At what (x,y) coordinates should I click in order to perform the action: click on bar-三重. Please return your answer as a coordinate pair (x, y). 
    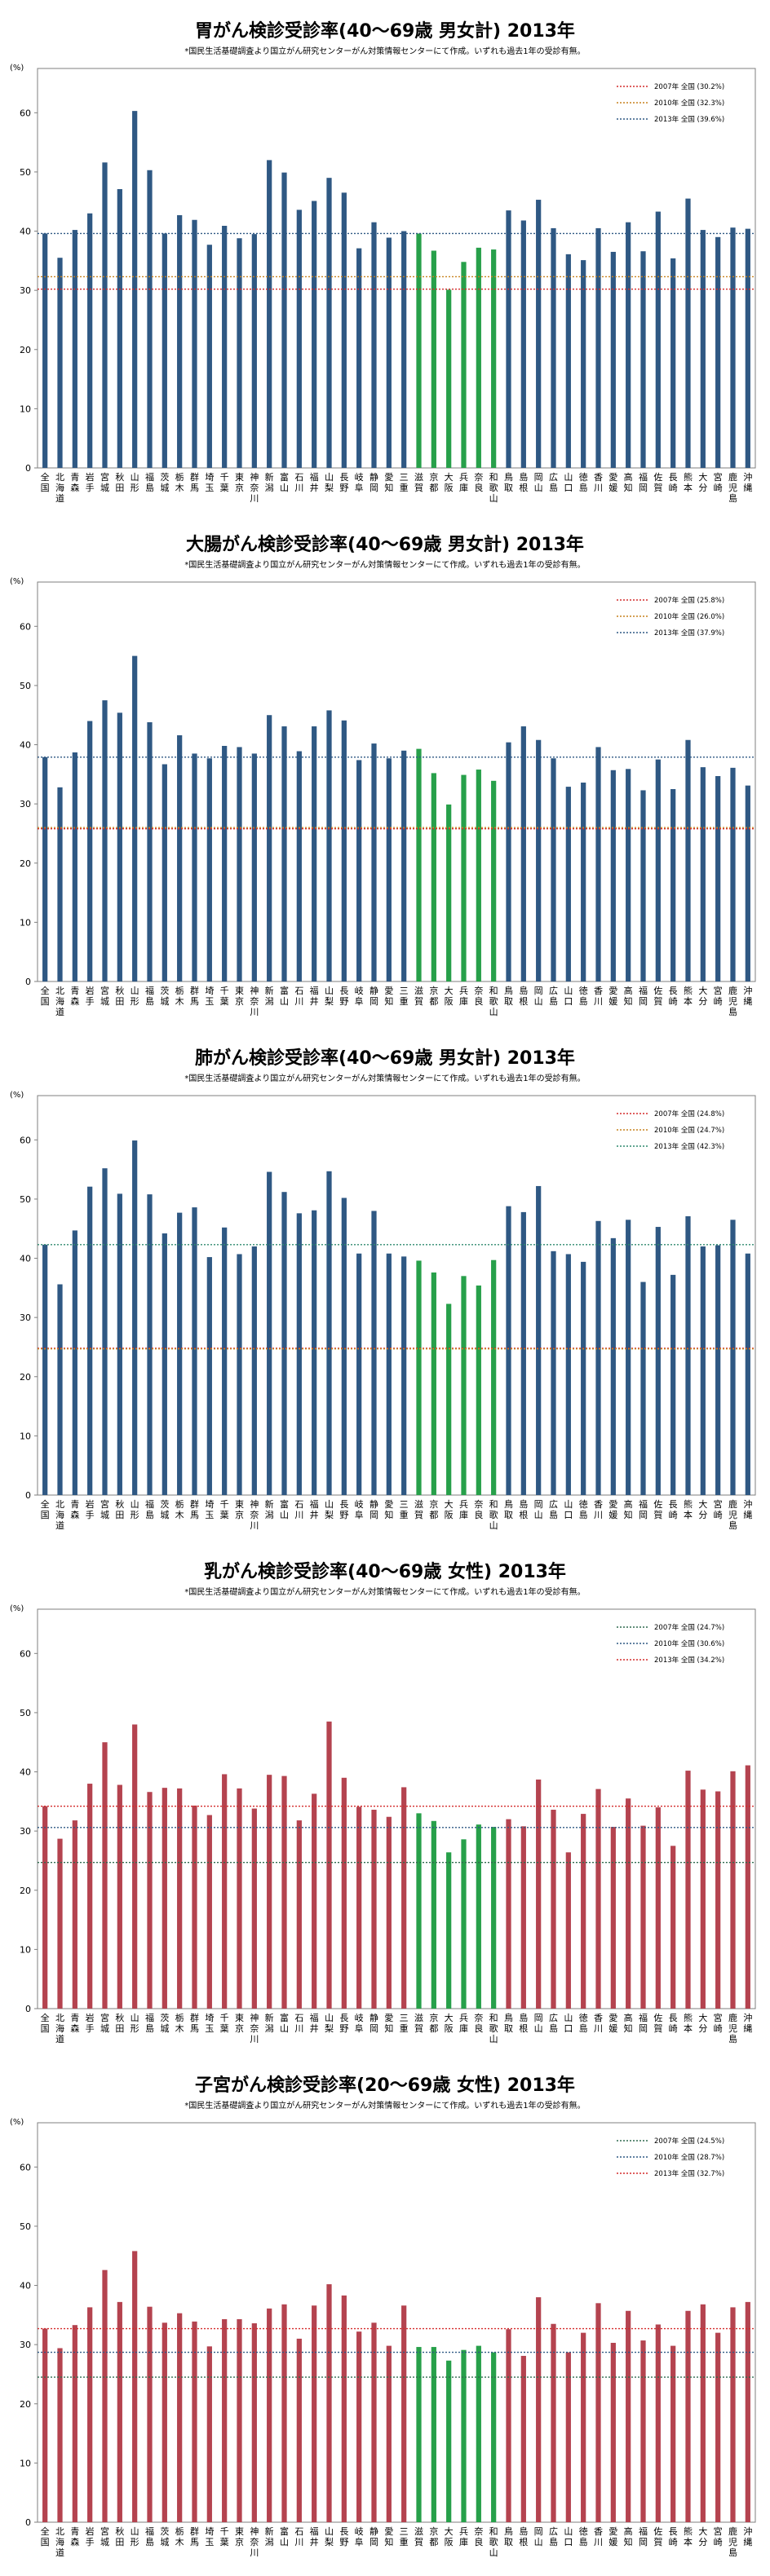
    Looking at the image, I should click on (404, 865).